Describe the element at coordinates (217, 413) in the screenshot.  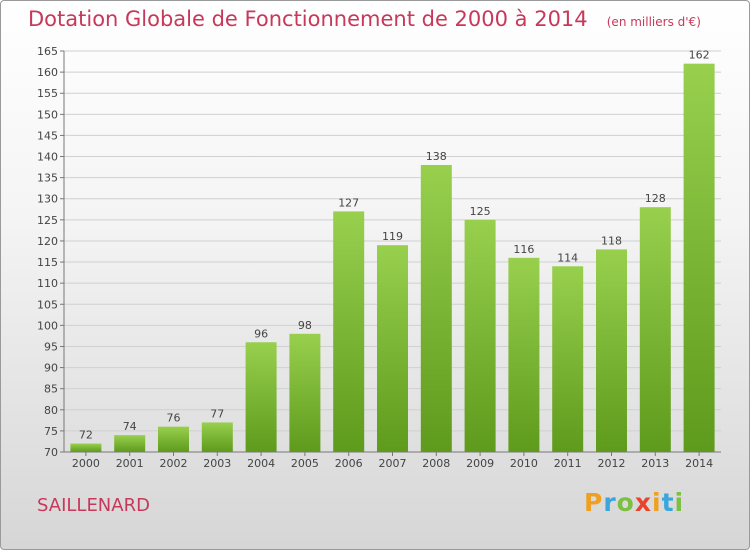
I see `data-label: 77` at that location.